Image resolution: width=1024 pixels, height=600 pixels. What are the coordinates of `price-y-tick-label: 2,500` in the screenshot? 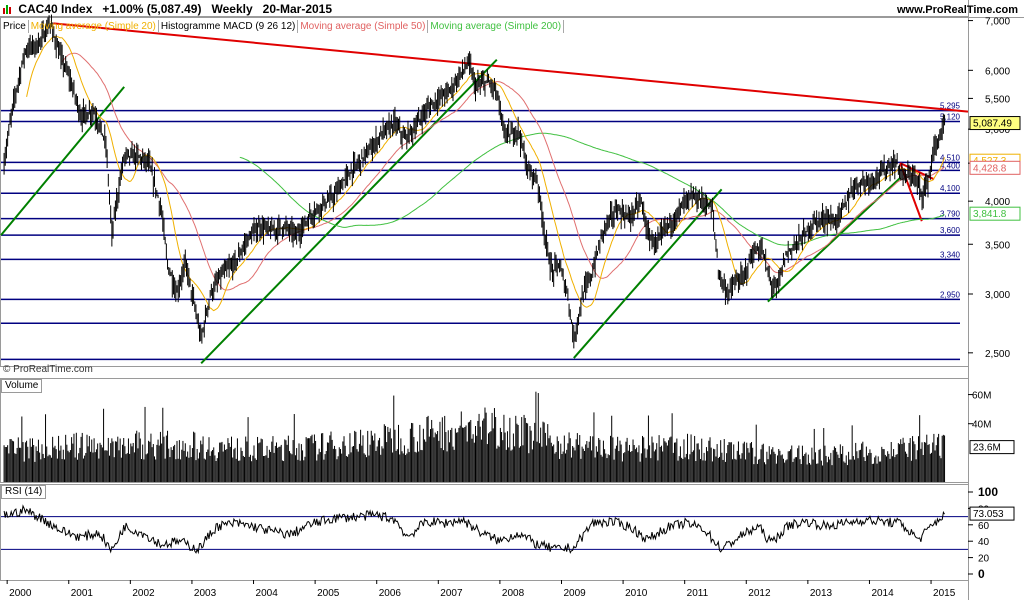 It's located at (997, 354).